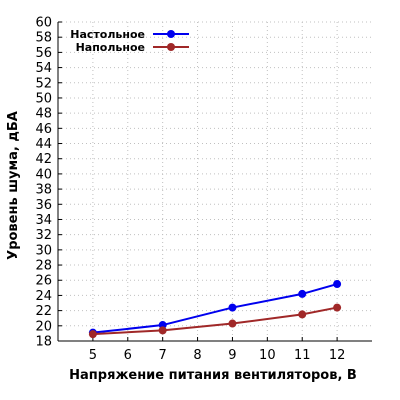  I want to click on y-tick-label: 26, so click(43, 281).